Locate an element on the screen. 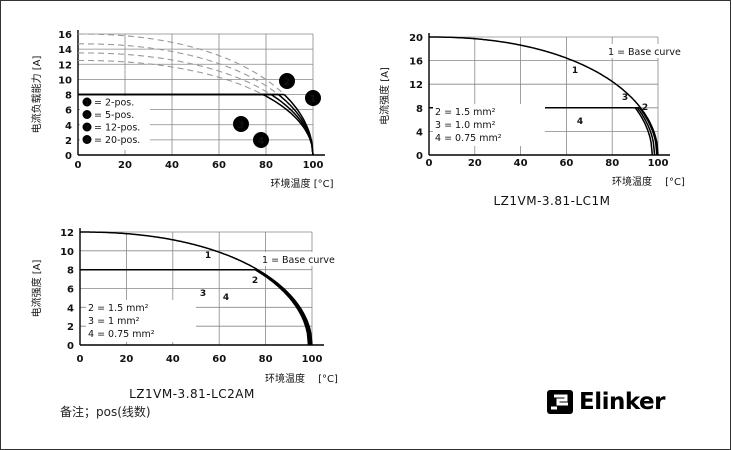 Image resolution: width=731 pixels, height=450 pixels. chart1-callout-label: 1 is located at coordinates (313, 99).